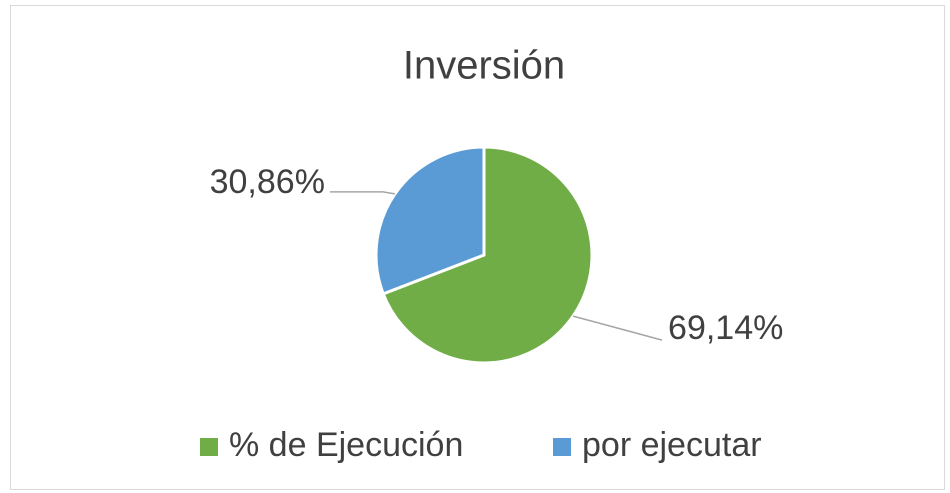  Describe the element at coordinates (267, 182) in the screenshot. I see `data-label: 30,86%` at that location.